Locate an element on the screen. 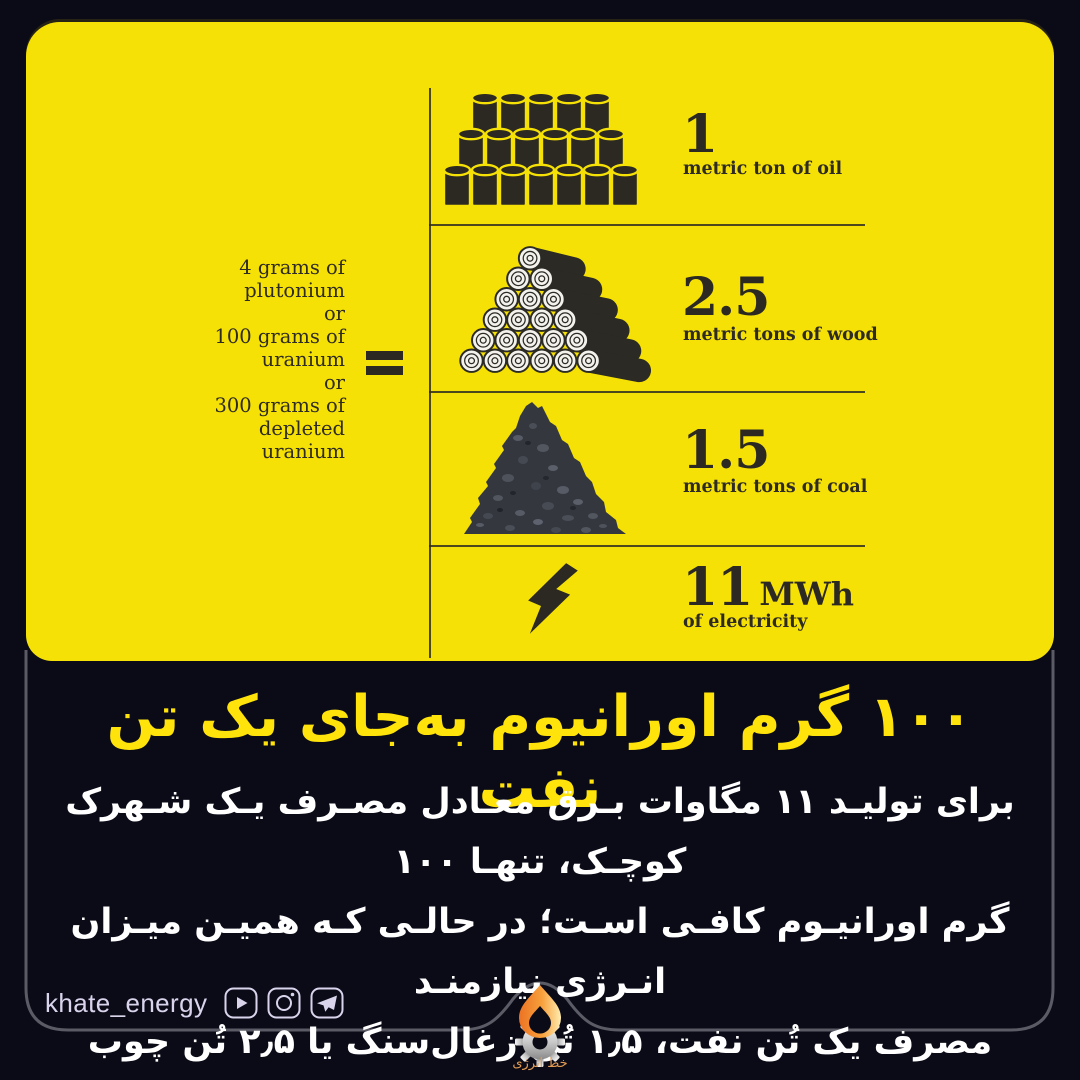 This screenshot has height=1080, width=1080. wood-label: metric tons of wood is located at coordinates (780, 335).